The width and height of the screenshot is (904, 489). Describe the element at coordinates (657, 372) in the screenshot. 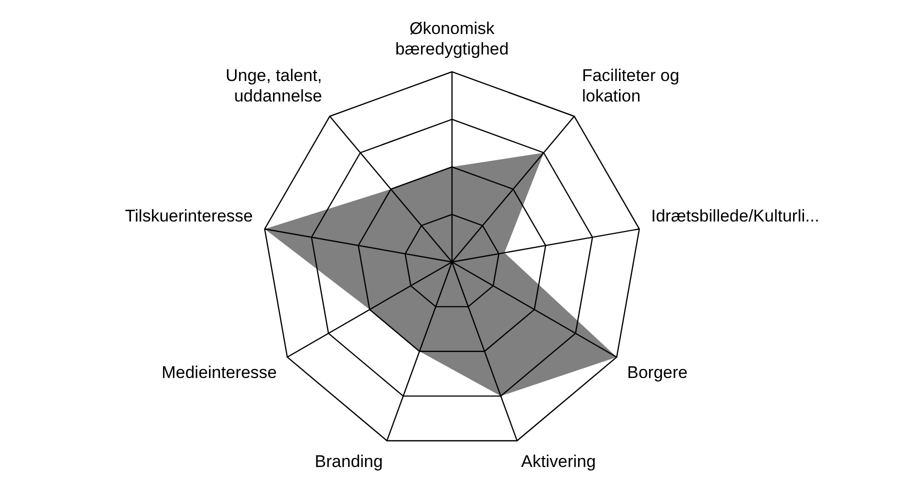

I see `spoke-label: Borgere` at that location.